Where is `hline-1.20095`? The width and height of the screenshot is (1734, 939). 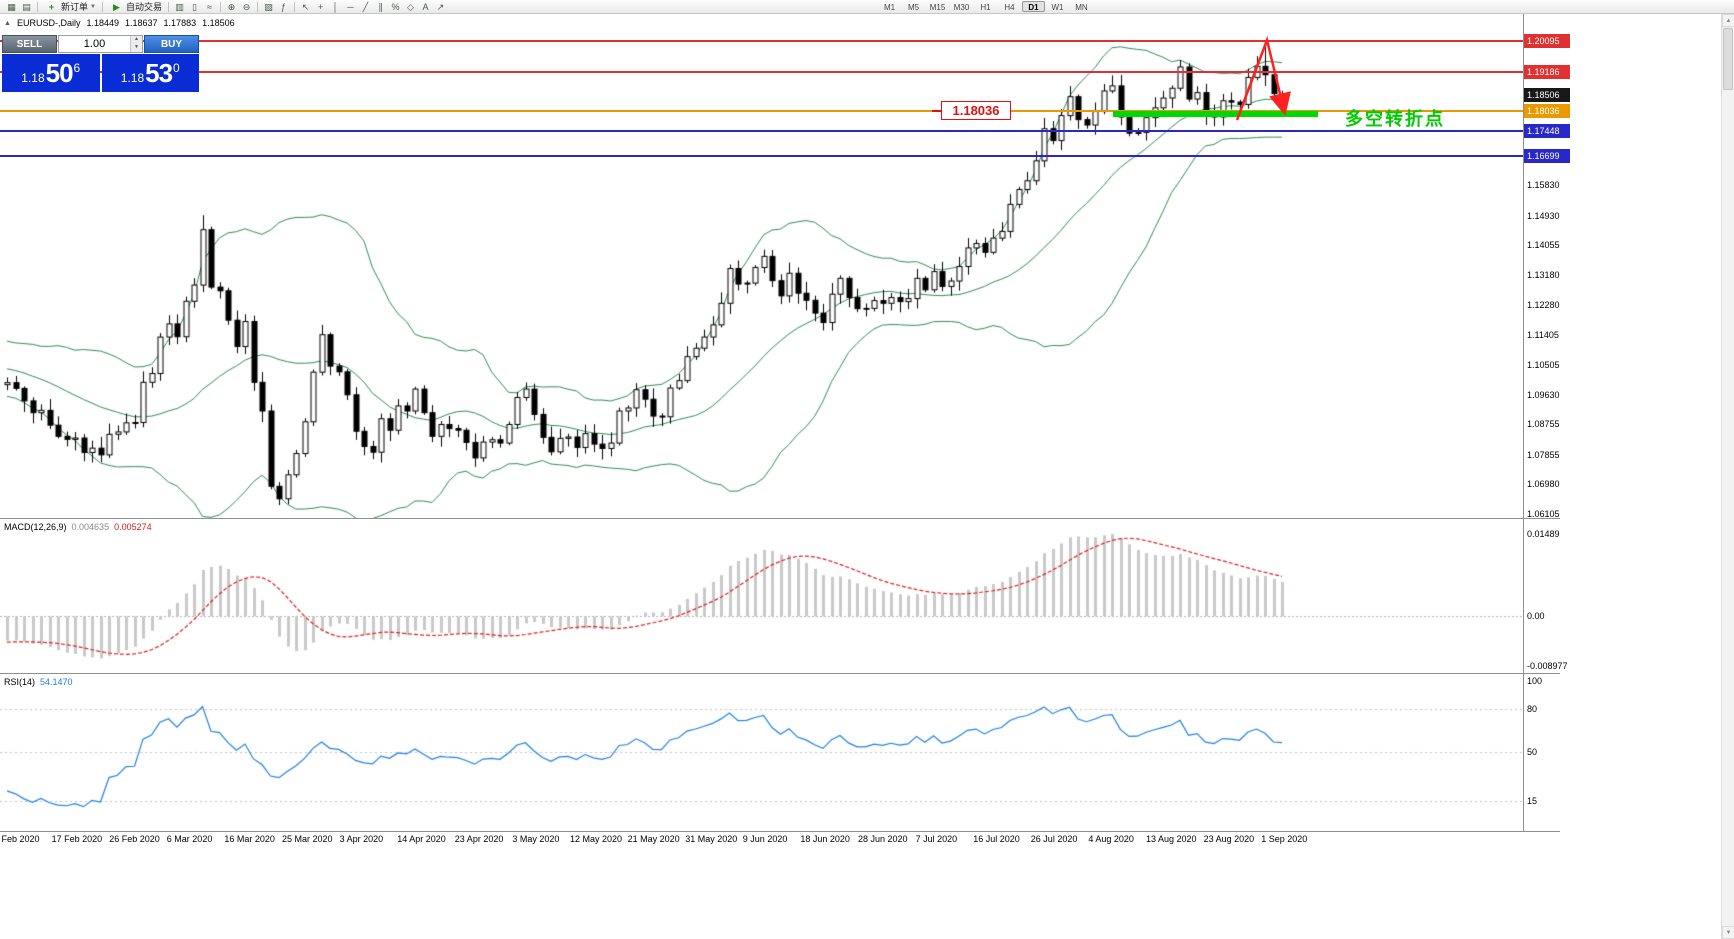
hline-1.20095 is located at coordinates (761, 41).